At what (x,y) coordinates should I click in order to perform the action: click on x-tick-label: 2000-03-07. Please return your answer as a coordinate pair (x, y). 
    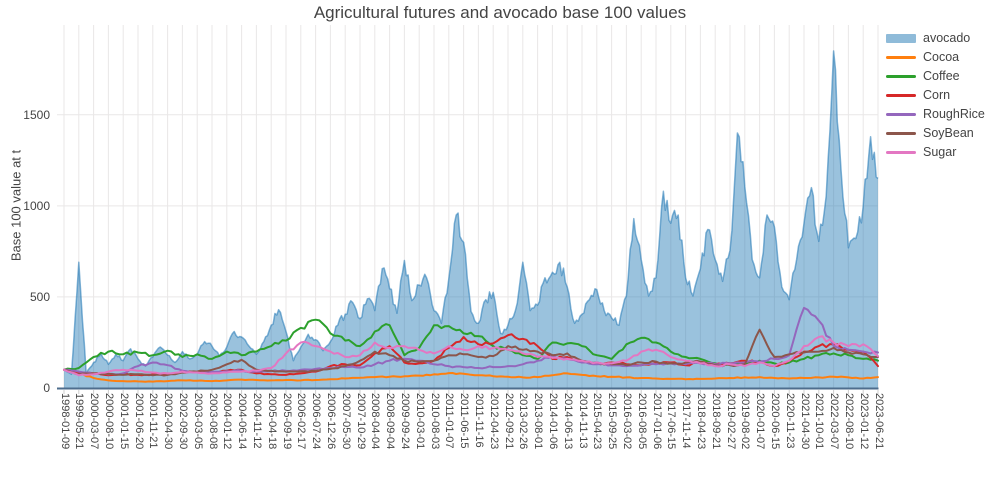
    Looking at the image, I should click on (94, 421).